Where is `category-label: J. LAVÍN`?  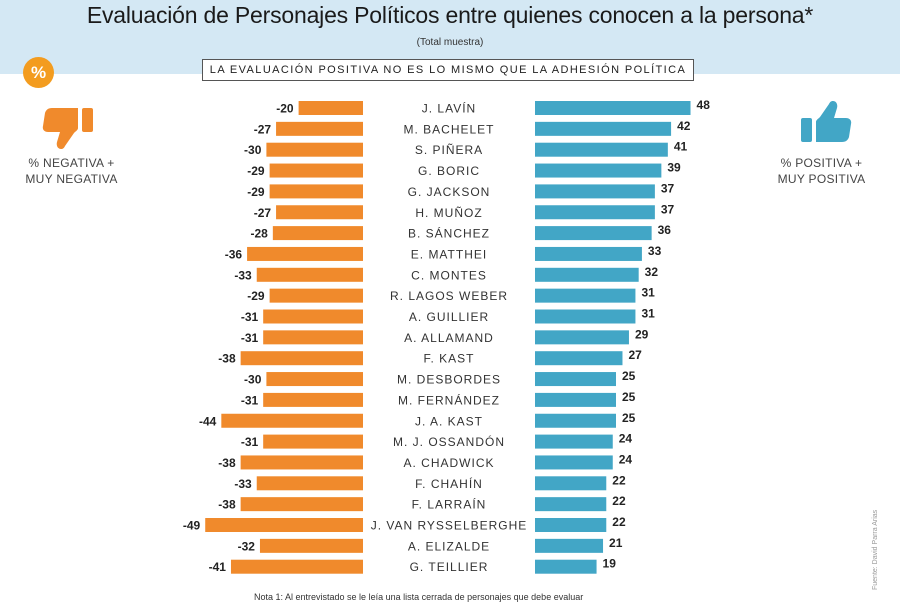
category-label: J. LAVÍN is located at coordinates (449, 108).